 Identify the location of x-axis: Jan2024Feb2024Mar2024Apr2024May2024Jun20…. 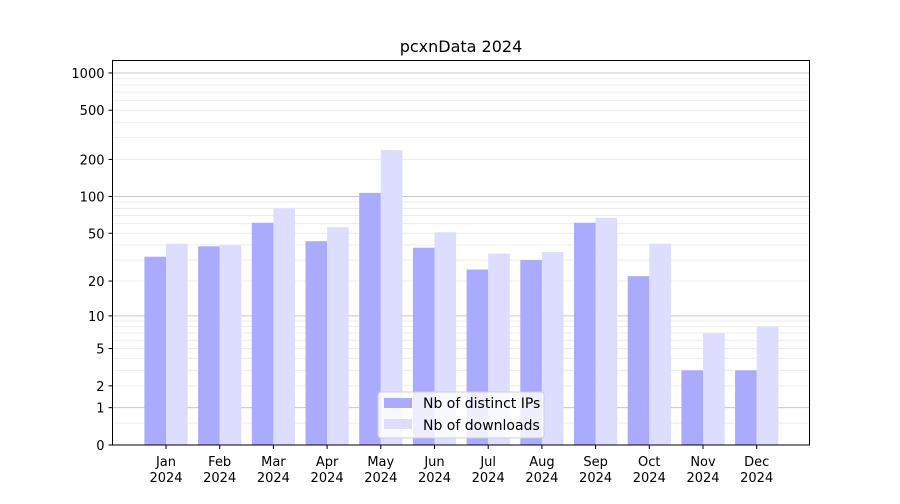
(461, 465).